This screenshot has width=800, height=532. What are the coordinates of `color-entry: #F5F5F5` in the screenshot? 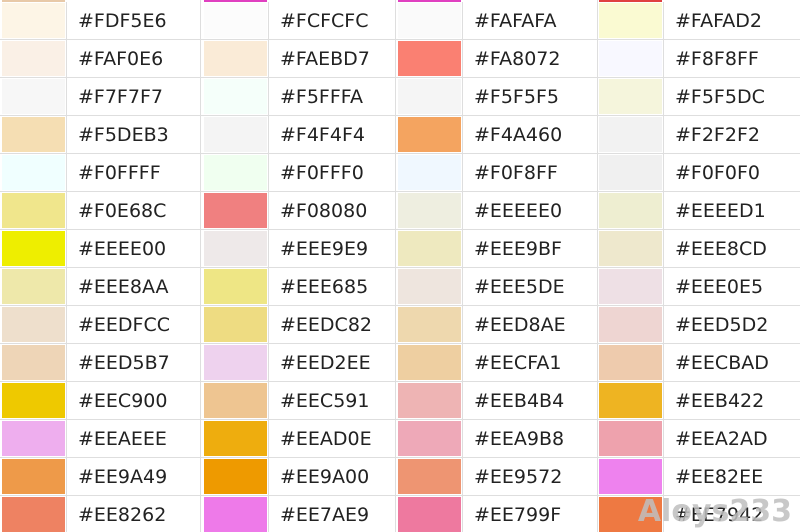 It's located at (495, 97).